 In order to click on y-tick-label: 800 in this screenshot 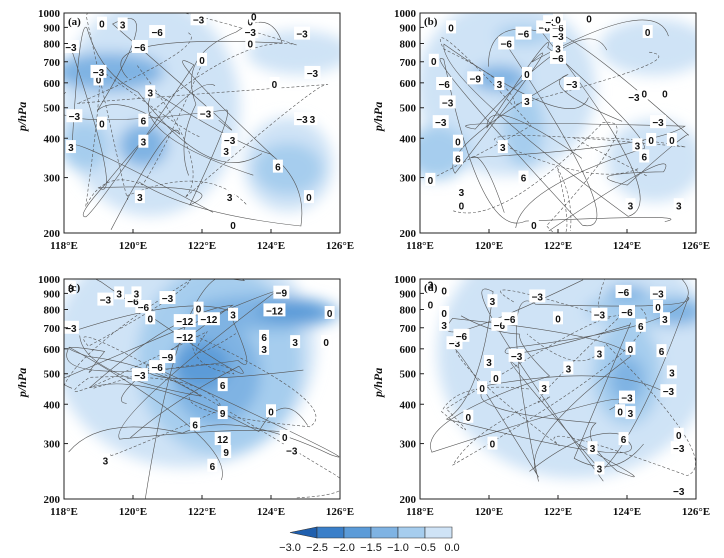, I will do `click(52, 45)`.